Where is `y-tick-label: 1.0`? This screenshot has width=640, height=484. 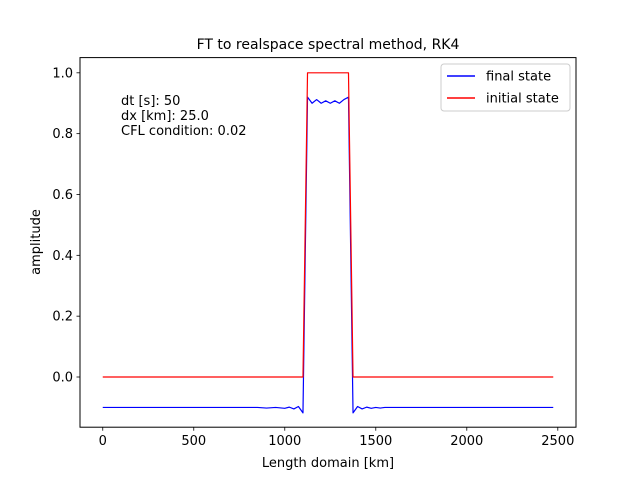 y-tick-label: 1.0 is located at coordinates (62, 73).